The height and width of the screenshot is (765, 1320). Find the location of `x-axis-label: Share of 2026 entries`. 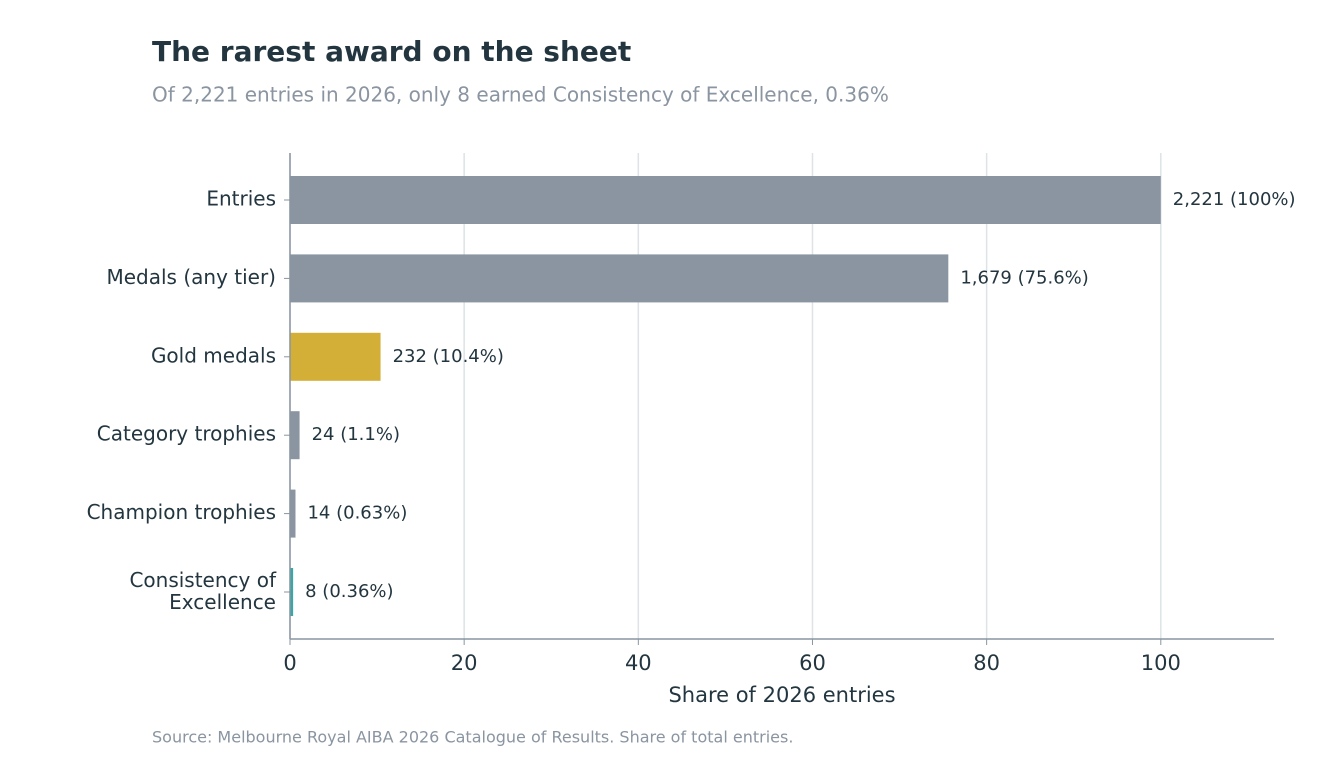

x-axis-label: Share of 2026 entries is located at coordinates (781, 695).